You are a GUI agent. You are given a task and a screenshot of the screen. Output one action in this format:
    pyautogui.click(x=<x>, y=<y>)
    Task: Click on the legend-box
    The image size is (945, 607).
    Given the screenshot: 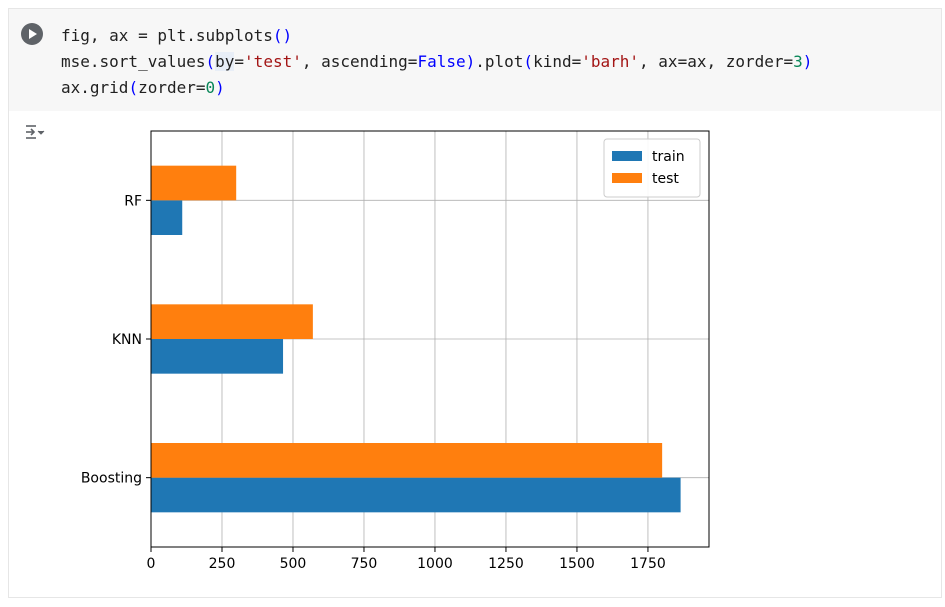 What is the action you would take?
    pyautogui.click(x=652, y=168)
    